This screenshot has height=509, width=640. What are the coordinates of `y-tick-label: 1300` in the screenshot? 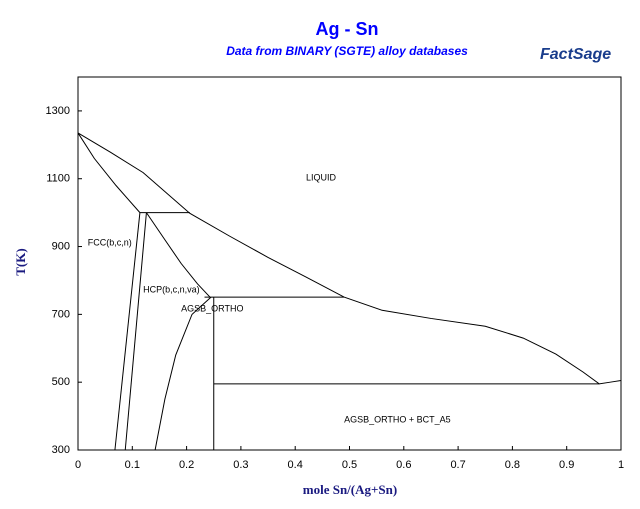 It's located at (58, 111).